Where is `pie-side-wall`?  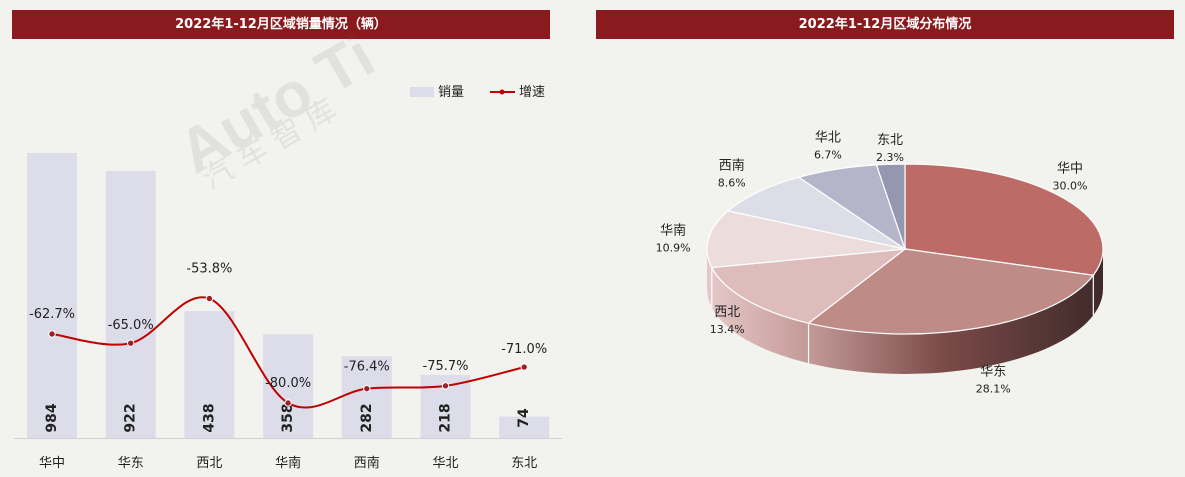
pie-side-wall is located at coordinates (905, 311).